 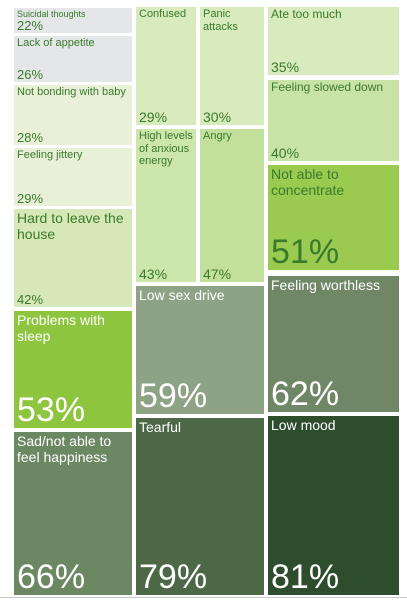 What do you see at coordinates (166, 149) in the screenshot?
I see `tile-label: High levels of anxious energy` at bounding box center [166, 149].